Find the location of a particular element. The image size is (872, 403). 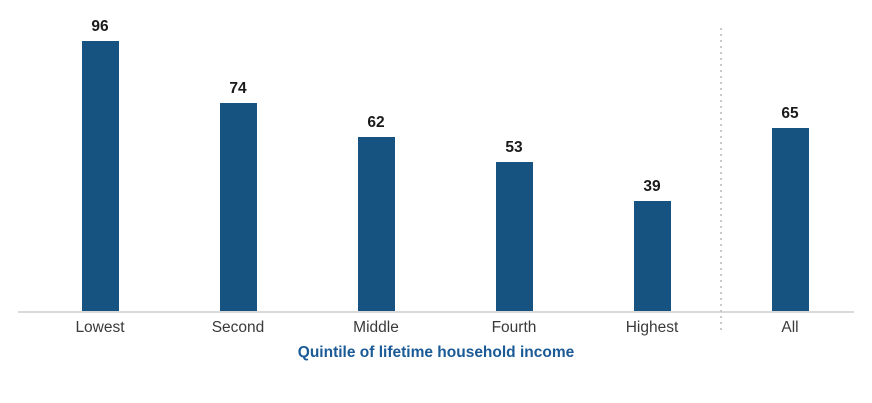

category-label: Highest is located at coordinates (652, 327).